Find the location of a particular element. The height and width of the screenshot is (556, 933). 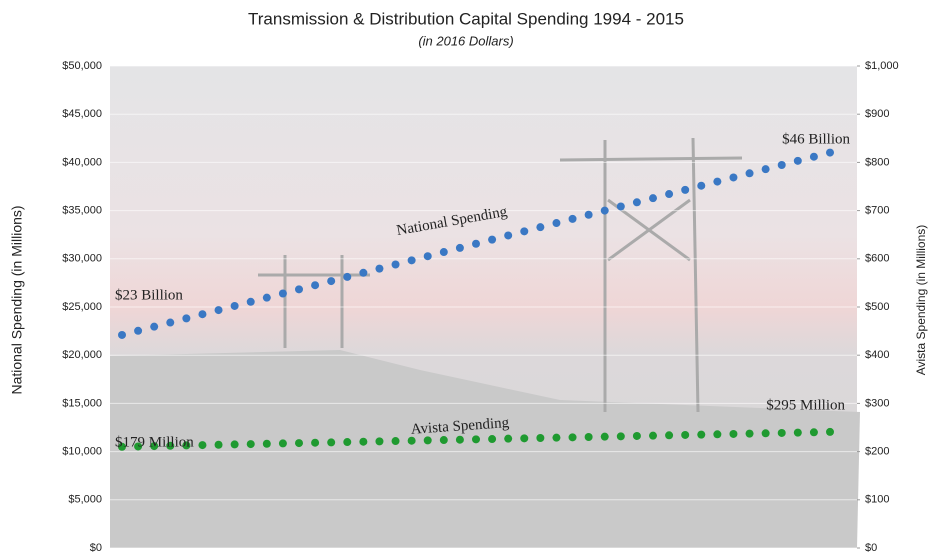

y-tick-label: $35,000 is located at coordinates (82, 211).